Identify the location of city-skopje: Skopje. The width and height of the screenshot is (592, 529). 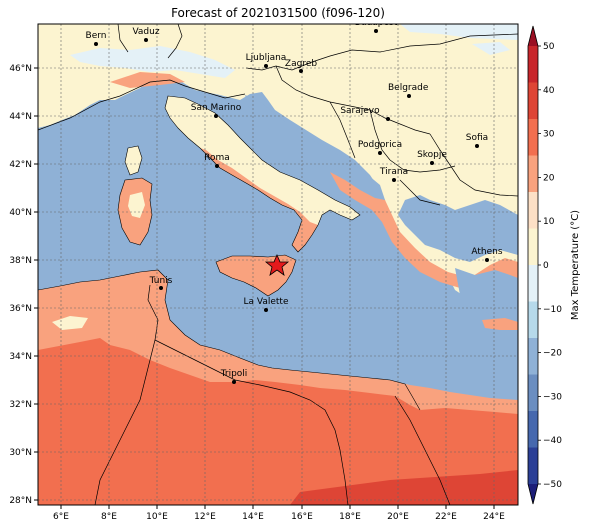
(432, 157).